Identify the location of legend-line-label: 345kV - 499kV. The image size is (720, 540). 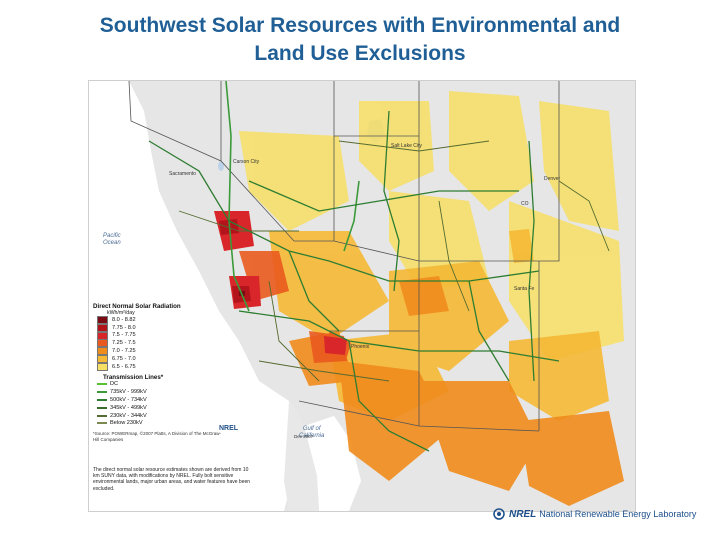
(128, 407).